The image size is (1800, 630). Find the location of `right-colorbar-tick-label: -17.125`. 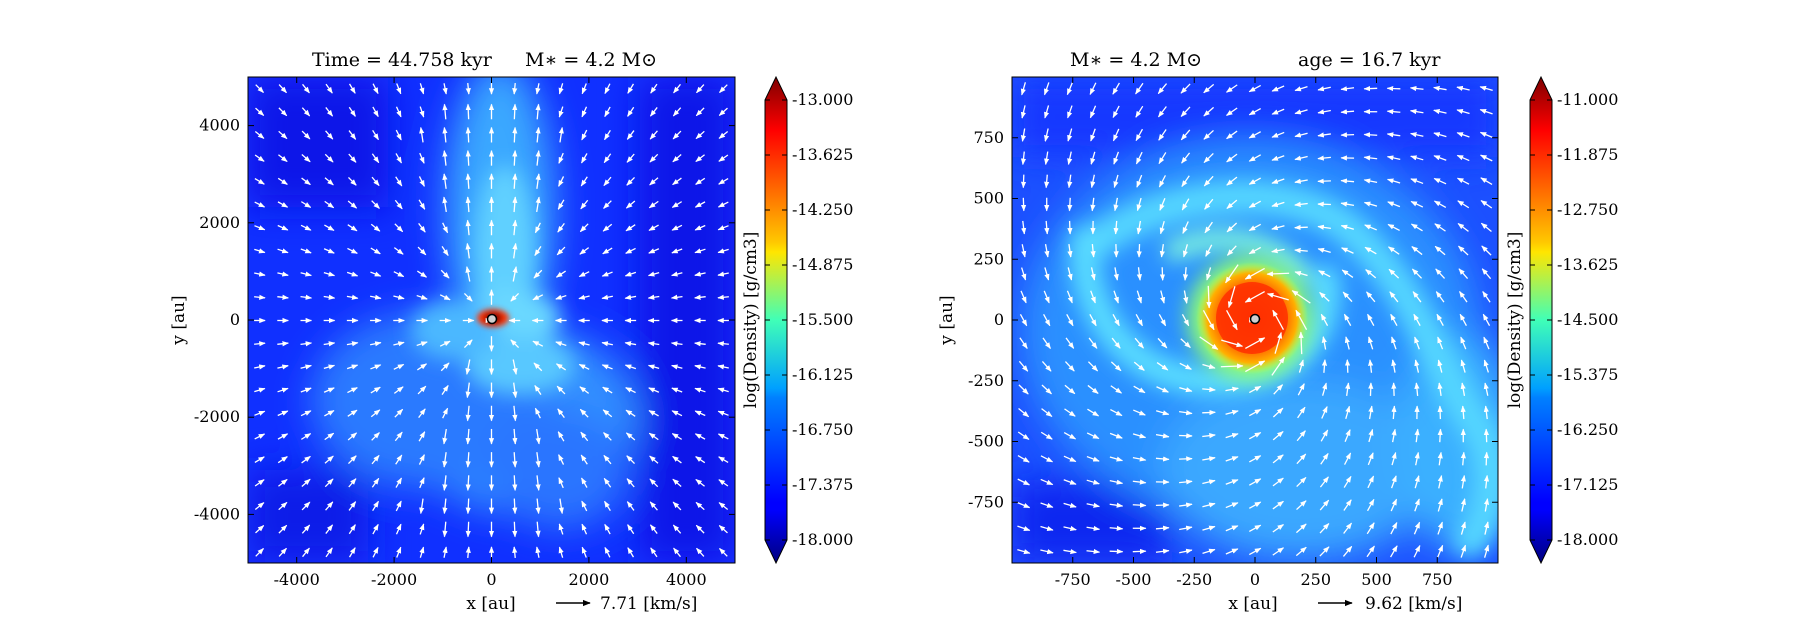

right-colorbar-tick-label: -17.125 is located at coordinates (1587, 484).